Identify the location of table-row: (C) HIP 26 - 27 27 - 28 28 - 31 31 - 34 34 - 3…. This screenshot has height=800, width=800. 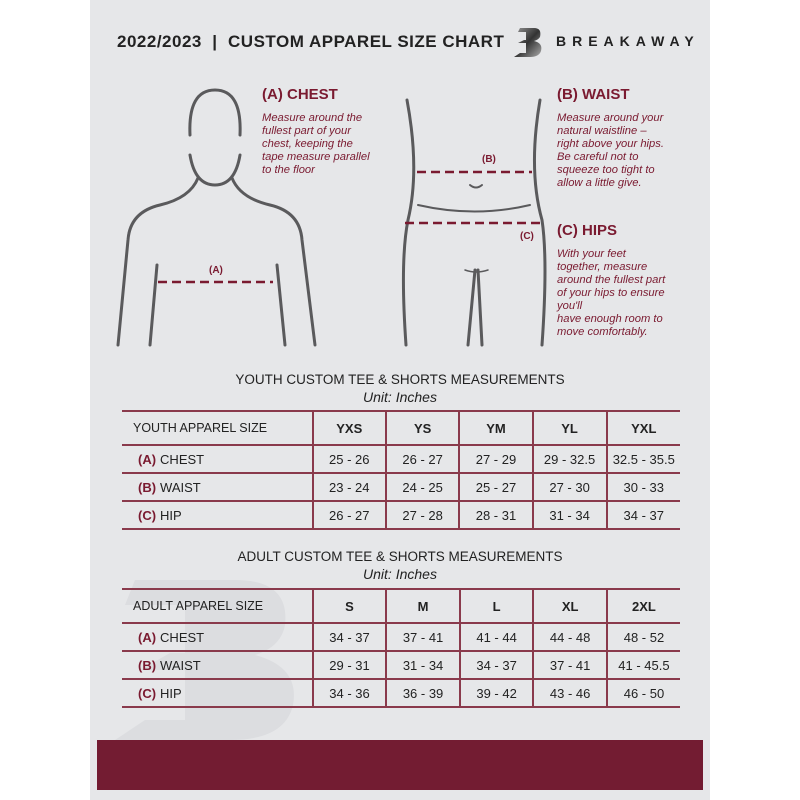
(401, 515).